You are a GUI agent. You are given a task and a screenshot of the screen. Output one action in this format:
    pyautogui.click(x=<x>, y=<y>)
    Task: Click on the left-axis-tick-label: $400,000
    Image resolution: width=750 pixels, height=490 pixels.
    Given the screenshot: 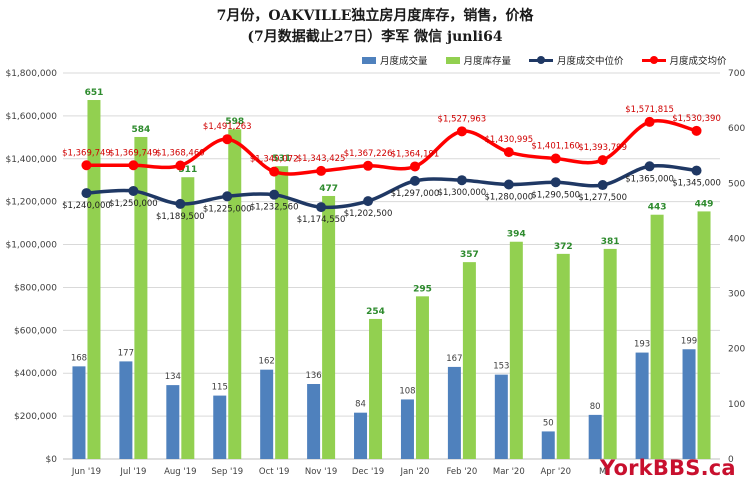 What is the action you would take?
    pyautogui.click(x=35, y=374)
    